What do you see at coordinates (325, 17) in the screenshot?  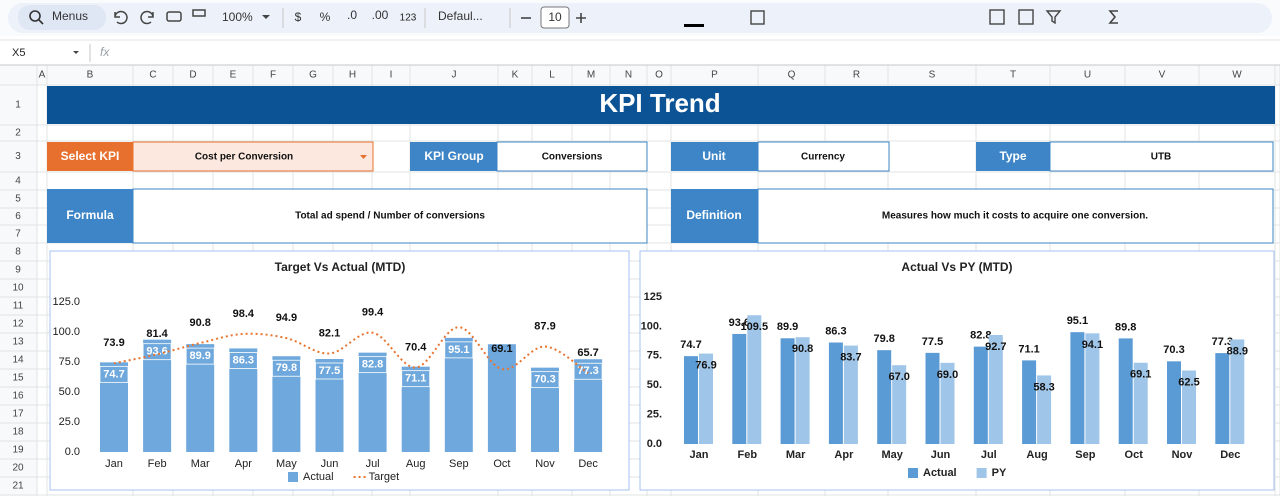 I see `percent-format: %` at bounding box center [325, 17].